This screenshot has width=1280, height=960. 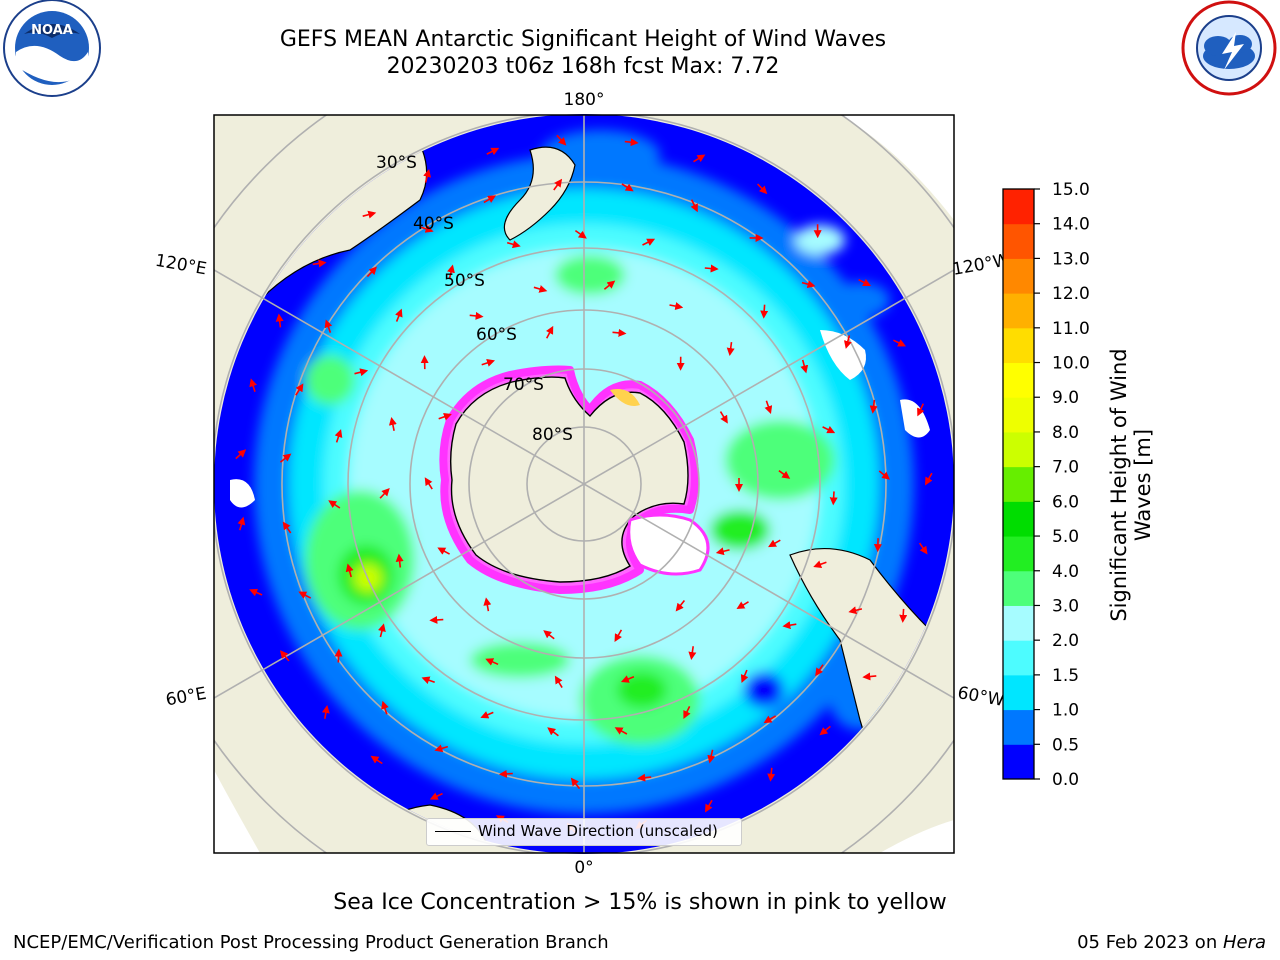 What do you see at coordinates (433, 224) in the screenshot?
I see `label-40s: 40°S` at bounding box center [433, 224].